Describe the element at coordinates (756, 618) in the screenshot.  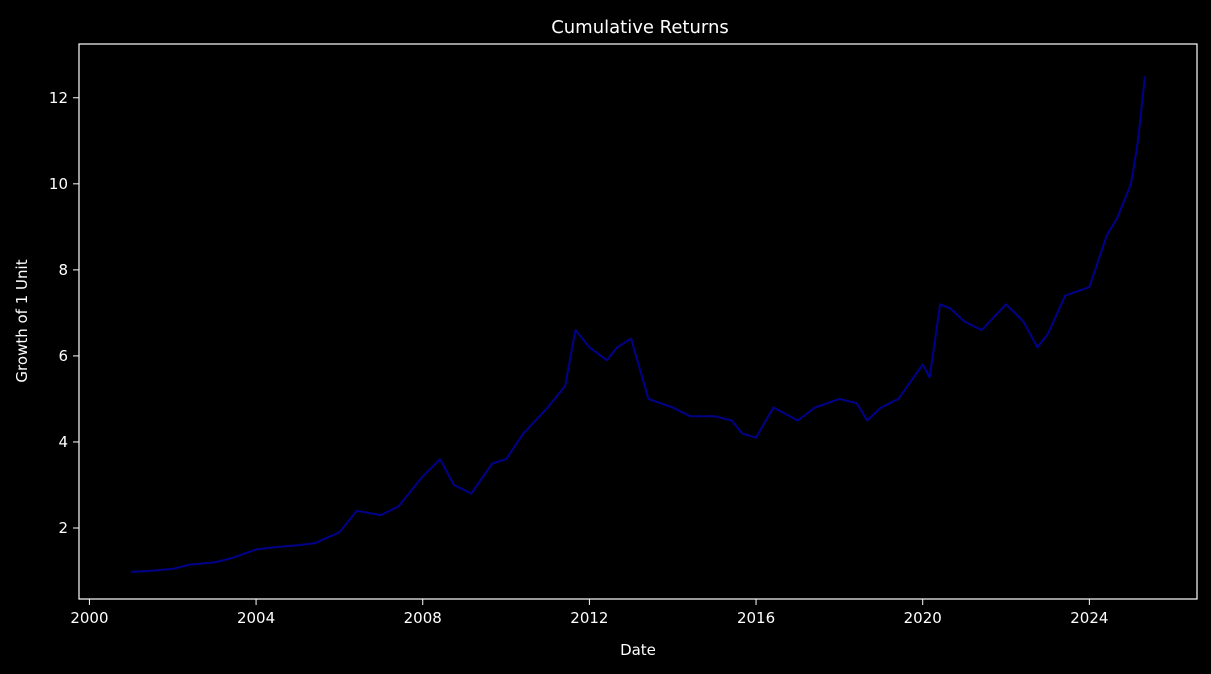
I see `x-tick-label: 2016` at that location.